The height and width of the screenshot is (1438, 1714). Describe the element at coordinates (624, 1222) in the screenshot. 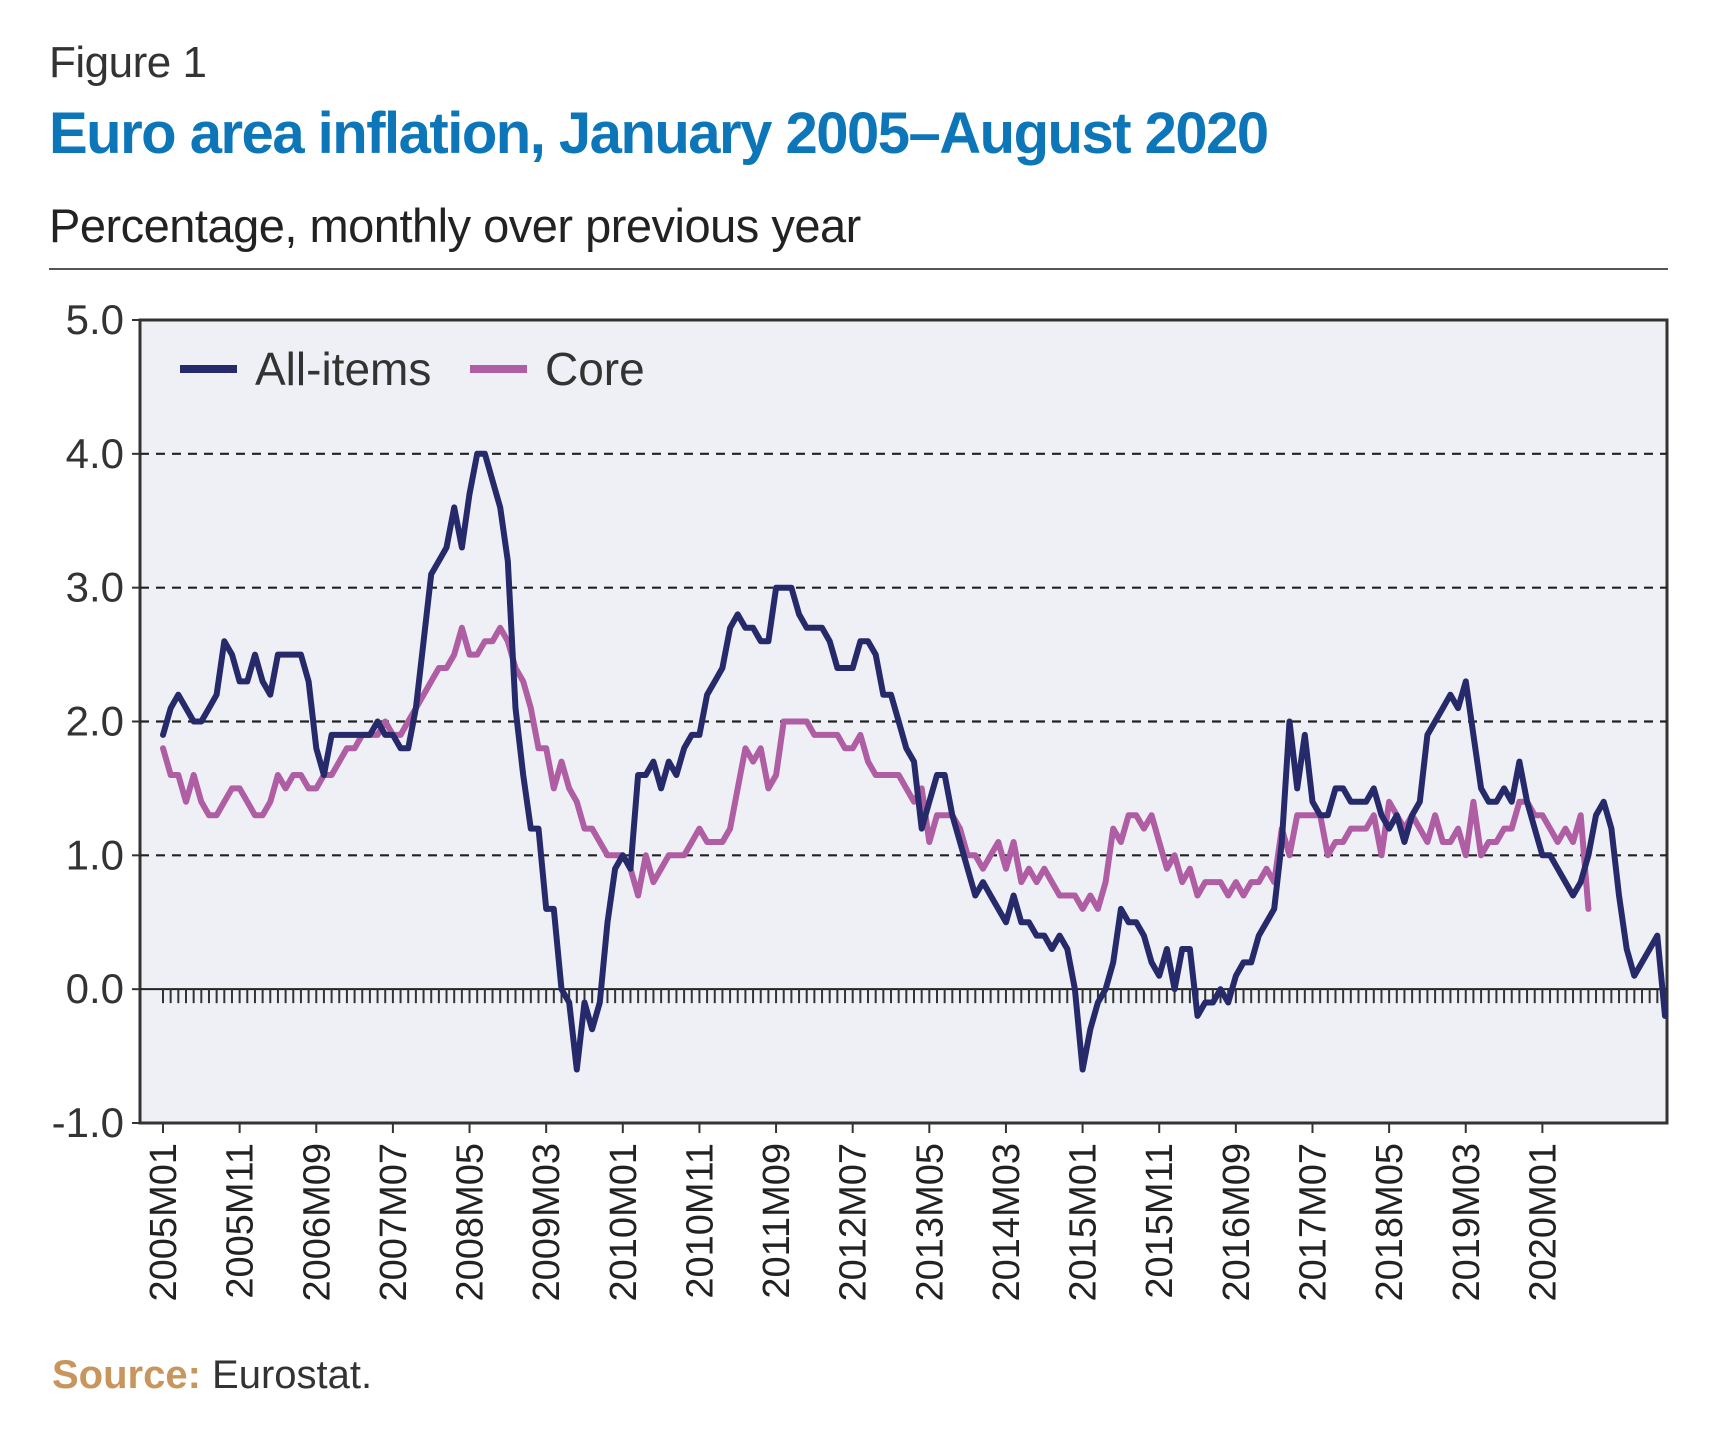

I see `x-tick-label: 2010M01` at that location.